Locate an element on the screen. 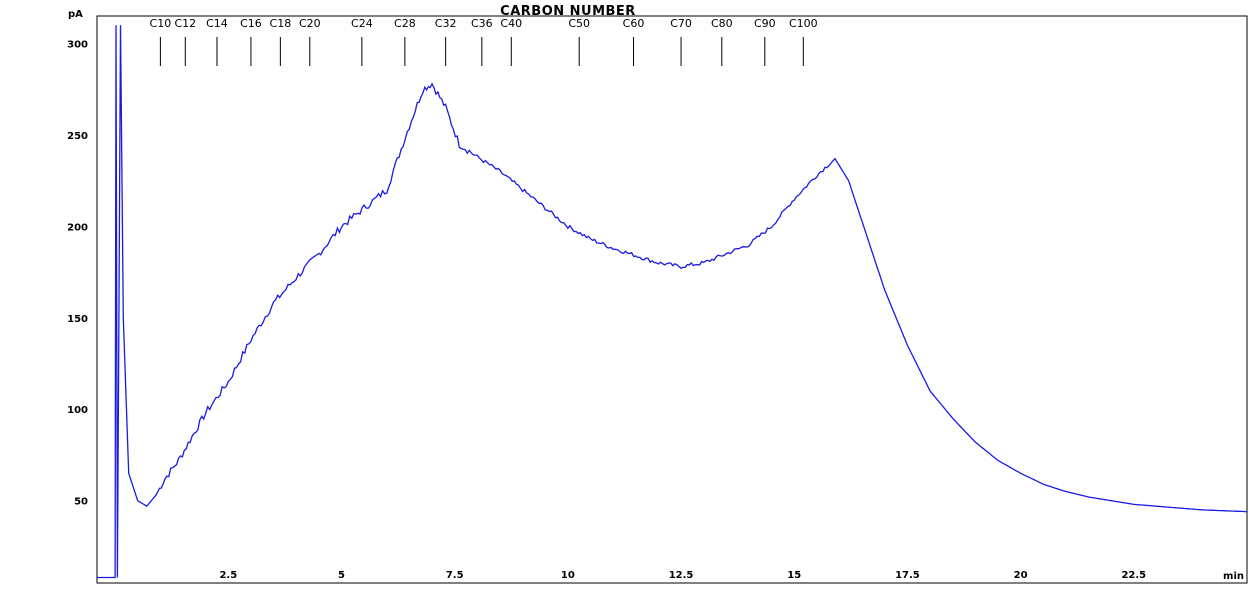 The width and height of the screenshot is (1249, 590). x-tick-label: 12.5 is located at coordinates (681, 575).